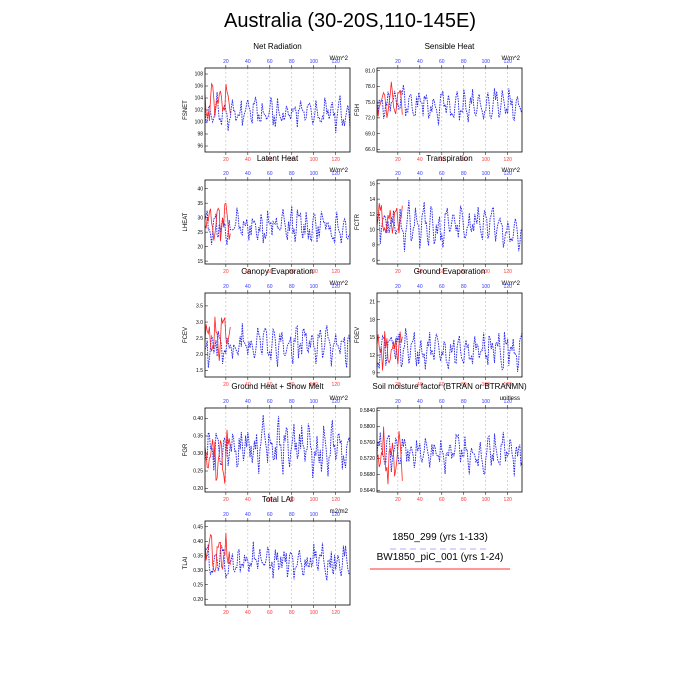 This screenshot has width=700, height=700. Describe the element at coordinates (200, 233) in the screenshot. I see `y-tick-label: 25` at that location.